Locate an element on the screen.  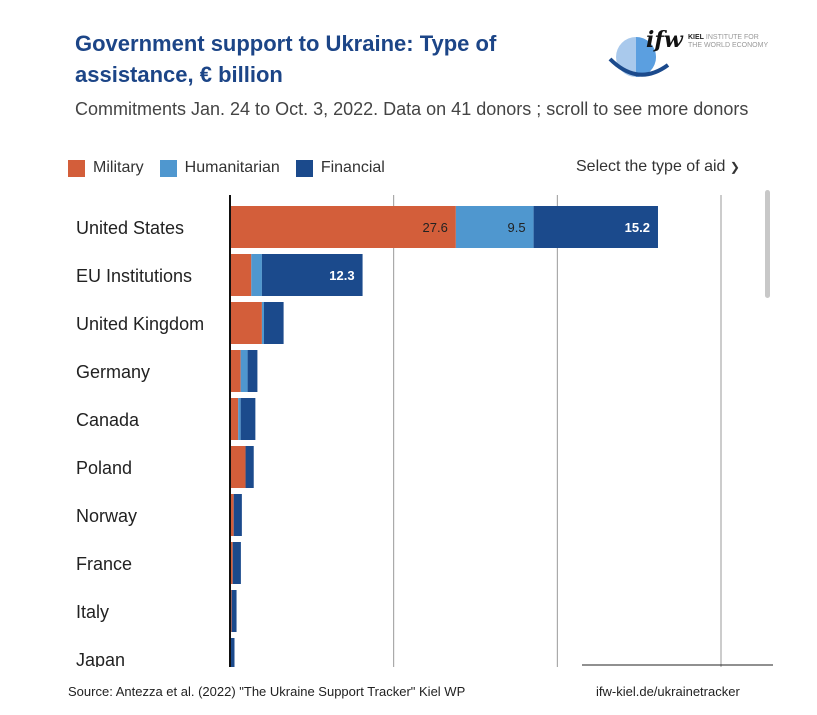
category-label: Poland is located at coordinates (104, 468).